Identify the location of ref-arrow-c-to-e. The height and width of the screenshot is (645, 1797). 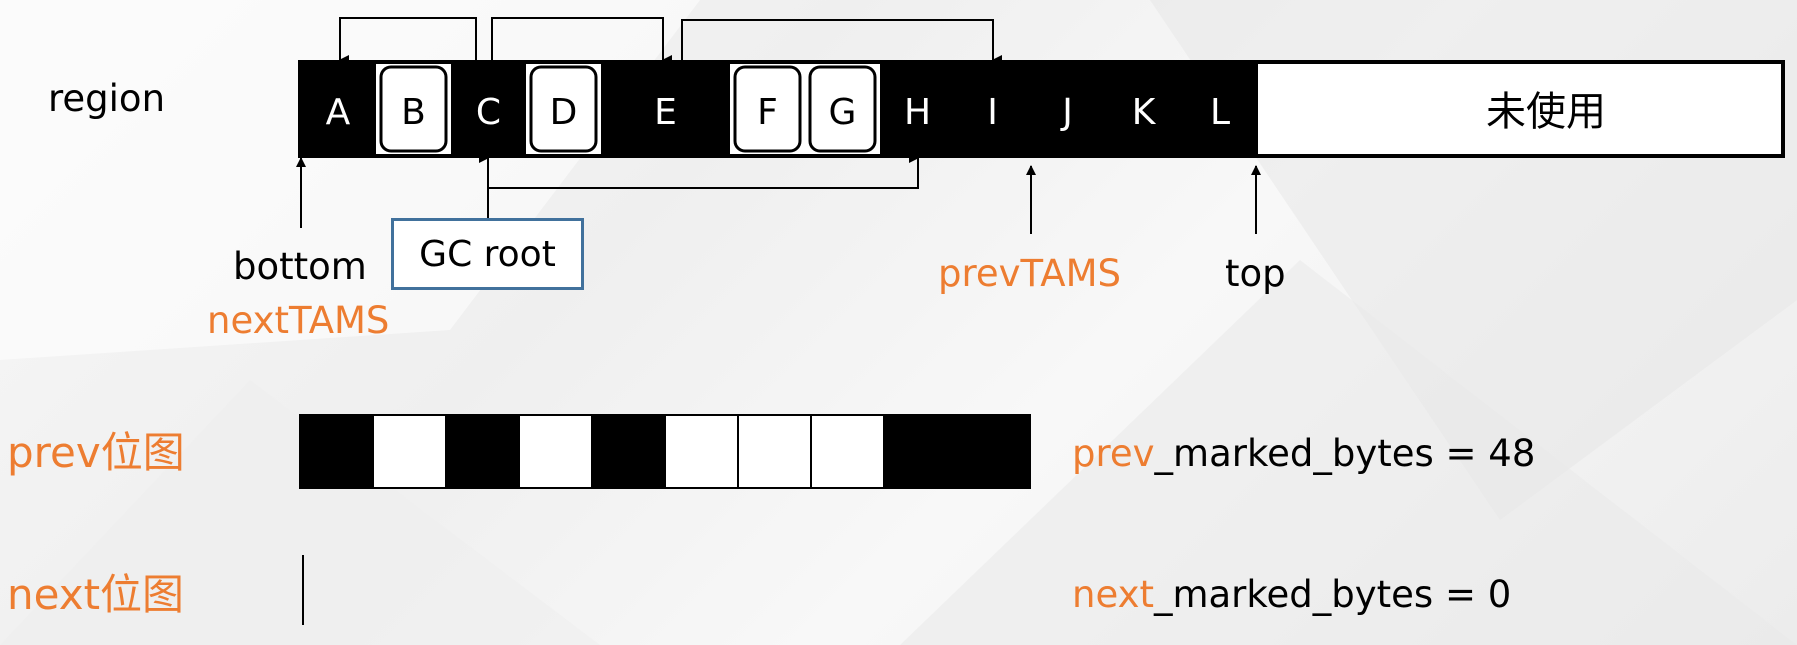
(581, 41).